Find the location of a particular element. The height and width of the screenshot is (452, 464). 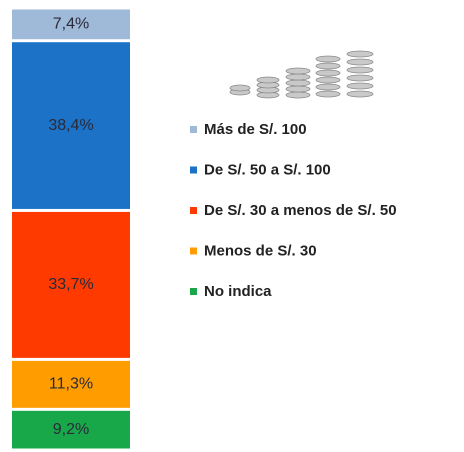

legend-label: De S/. 30 a menos de S/. 50 is located at coordinates (300, 210).